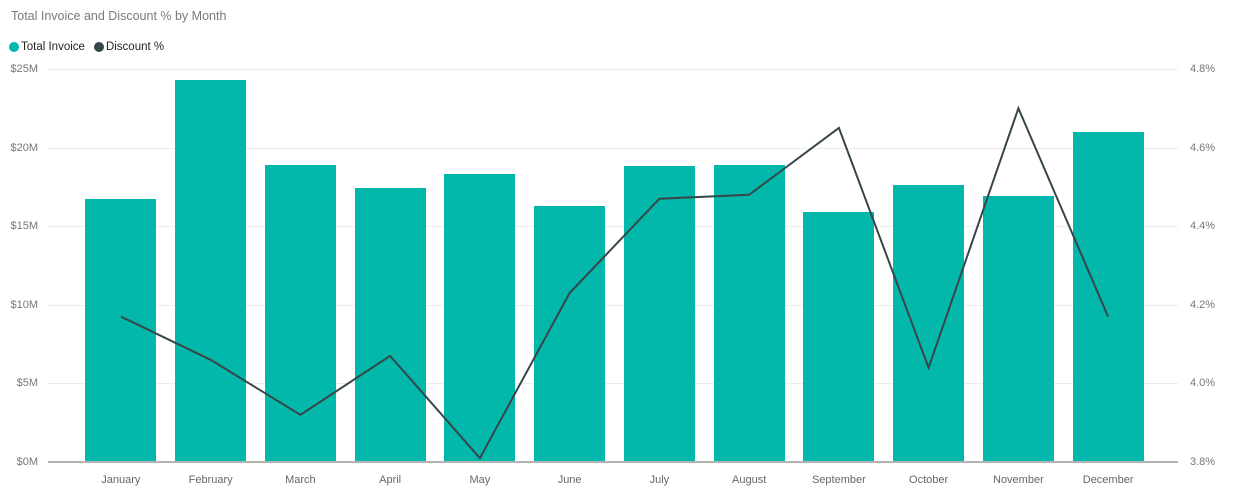  What do you see at coordinates (119, 16) in the screenshot?
I see `chart-title: Total Invoice and Discount % by Month` at bounding box center [119, 16].